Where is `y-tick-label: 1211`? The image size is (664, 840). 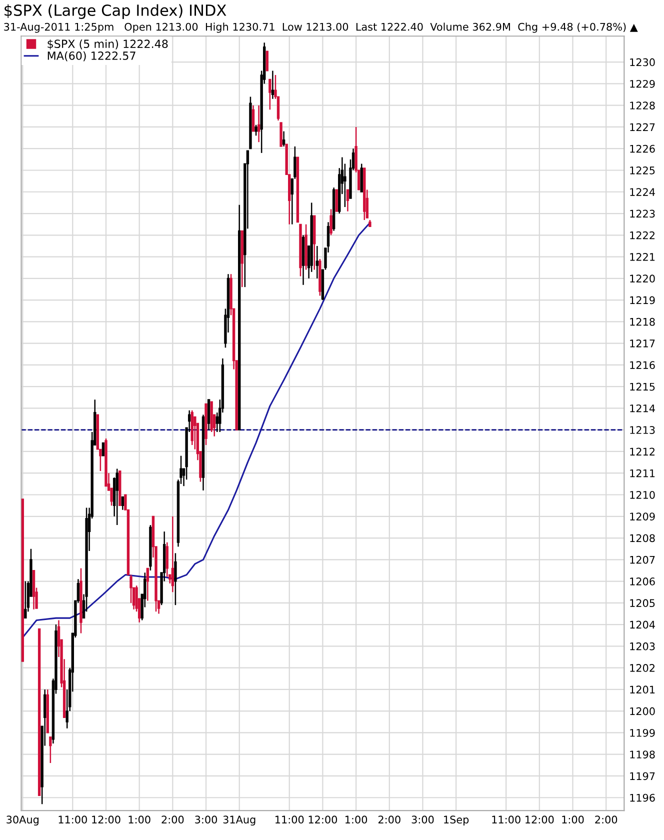
y-tick-label: 1211 is located at coordinates (642, 473).